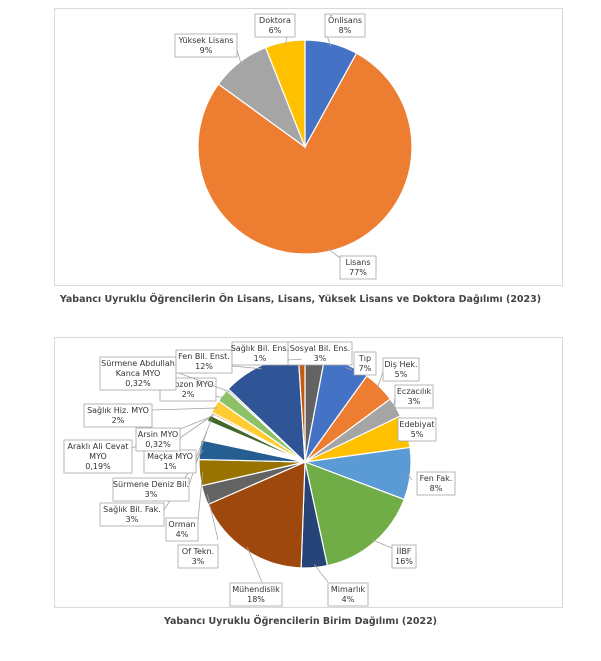 The width and height of the screenshot is (601, 661). What do you see at coordinates (358, 267) in the screenshot?
I see `label-box-lisans` at bounding box center [358, 267].